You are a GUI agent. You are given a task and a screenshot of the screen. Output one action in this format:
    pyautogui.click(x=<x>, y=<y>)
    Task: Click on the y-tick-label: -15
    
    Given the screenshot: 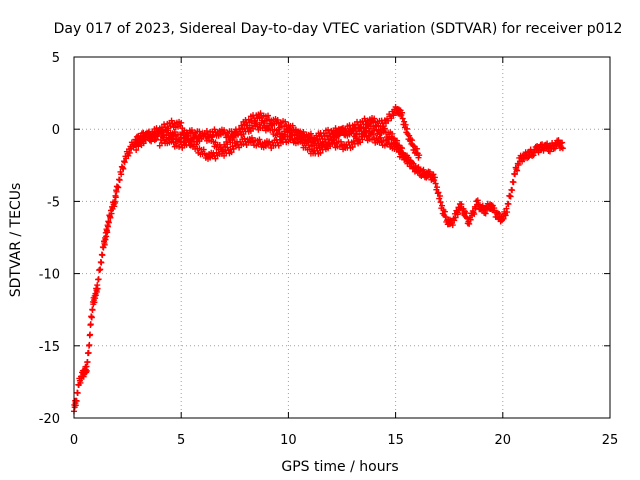 What is the action you would take?
    pyautogui.click(x=49, y=347)
    